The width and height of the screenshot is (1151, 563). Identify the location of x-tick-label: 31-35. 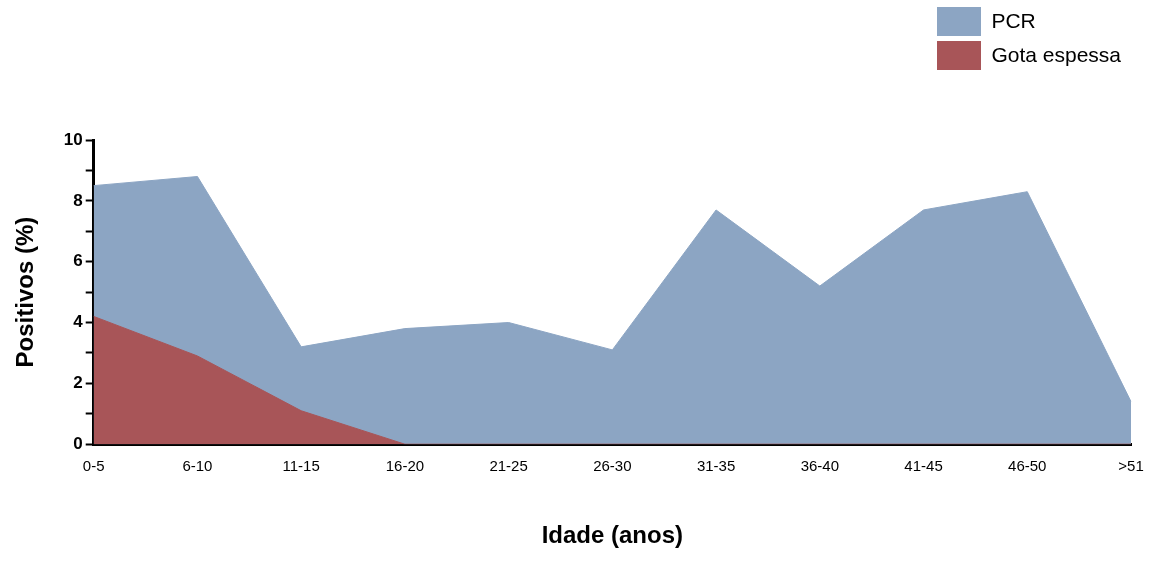
(716, 466).